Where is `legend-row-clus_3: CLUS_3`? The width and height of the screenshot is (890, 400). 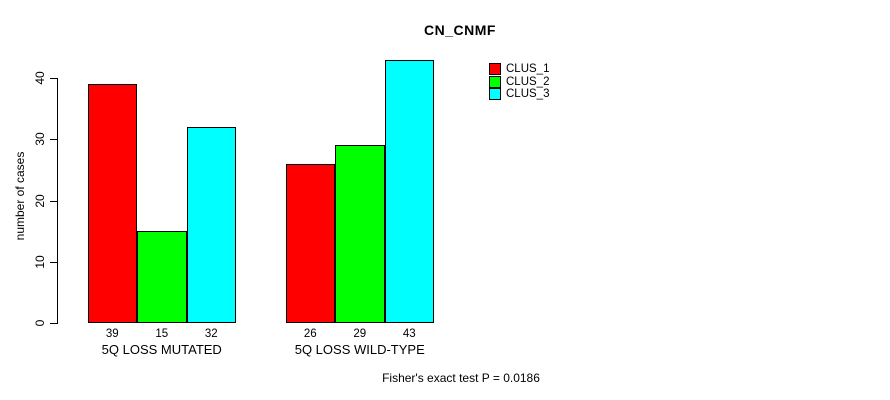 legend-row-clus_3: CLUS_3 is located at coordinates (519, 94).